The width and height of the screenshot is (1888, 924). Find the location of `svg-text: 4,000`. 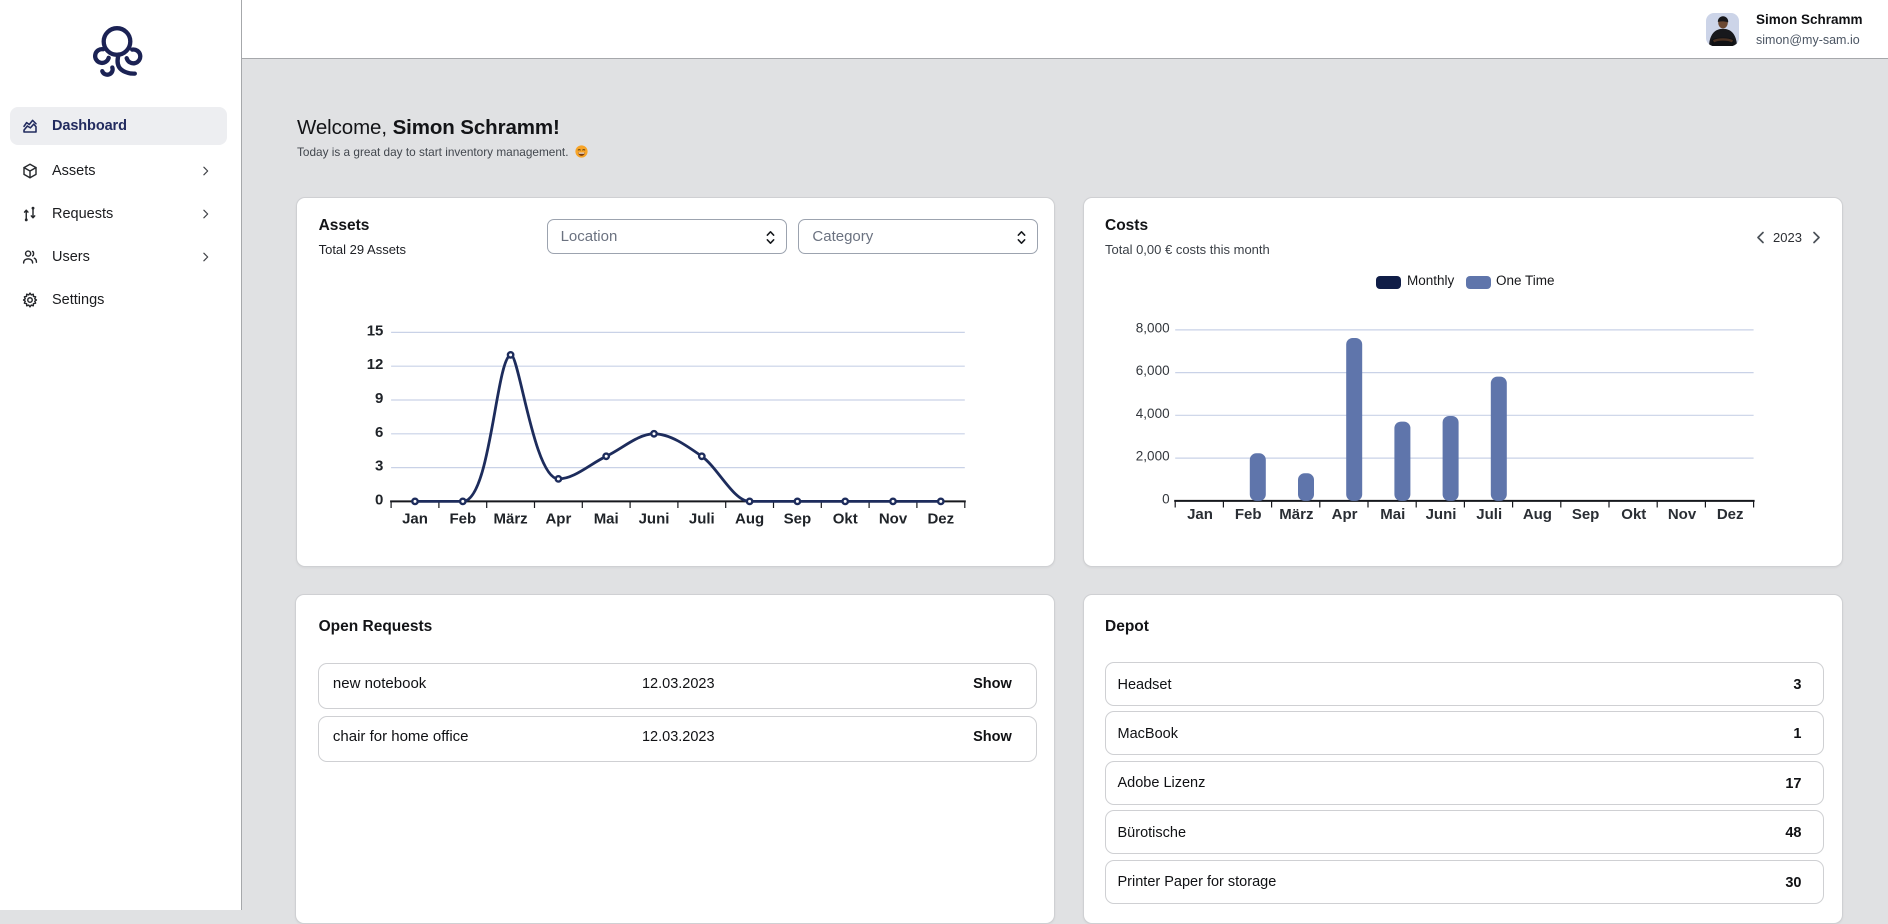

svg-text: 4,000 is located at coordinates (1153, 412).